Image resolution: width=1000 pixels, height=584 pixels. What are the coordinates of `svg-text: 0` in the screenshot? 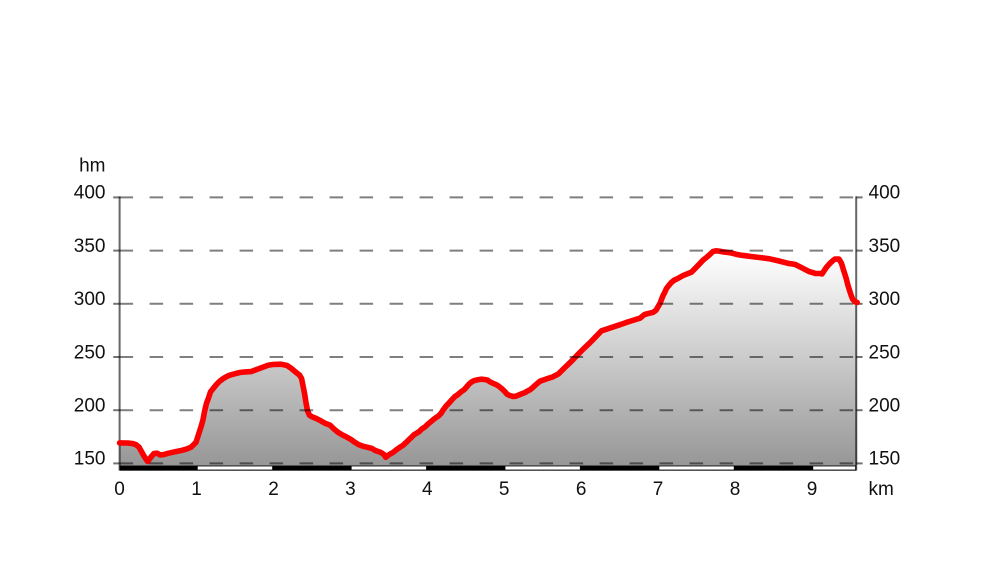 It's located at (119, 489).